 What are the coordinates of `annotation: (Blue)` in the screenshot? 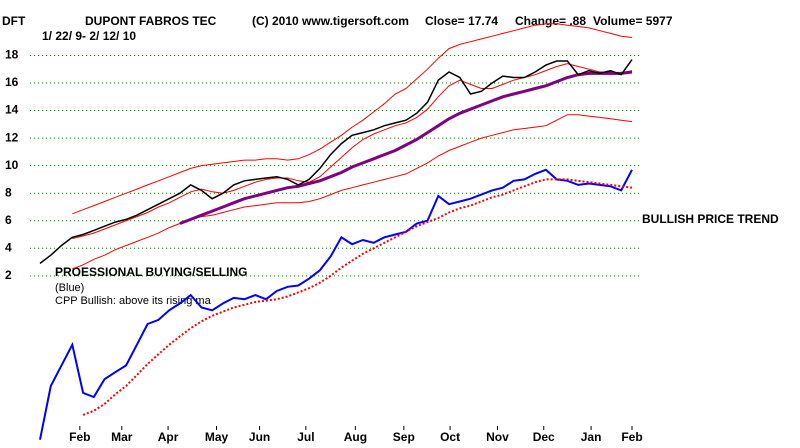 It's located at (69, 288).